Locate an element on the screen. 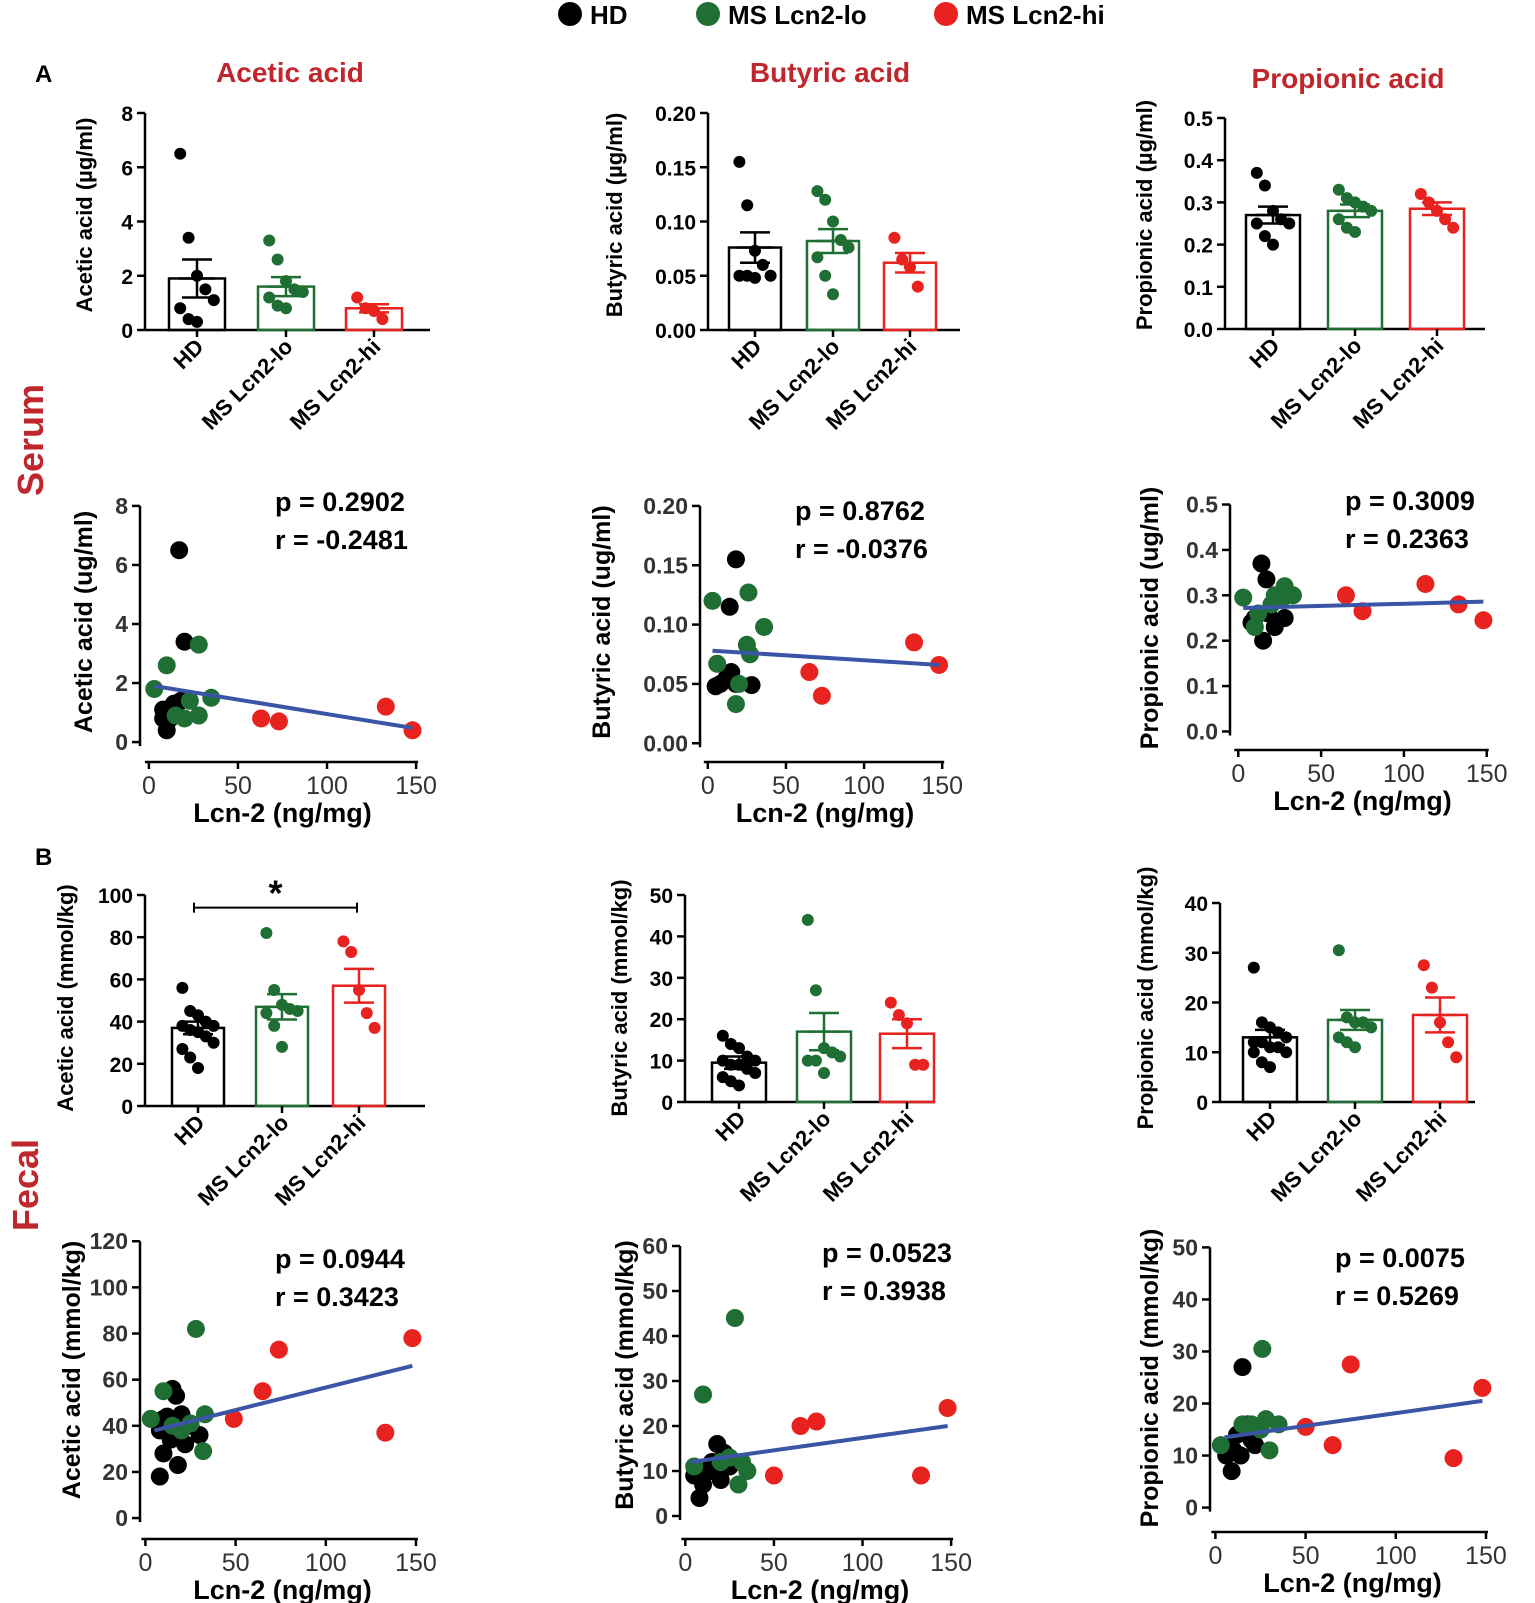 The image size is (1535, 1603). x-tick-label: MS Lcn2-hi is located at coordinates (1401, 1156).